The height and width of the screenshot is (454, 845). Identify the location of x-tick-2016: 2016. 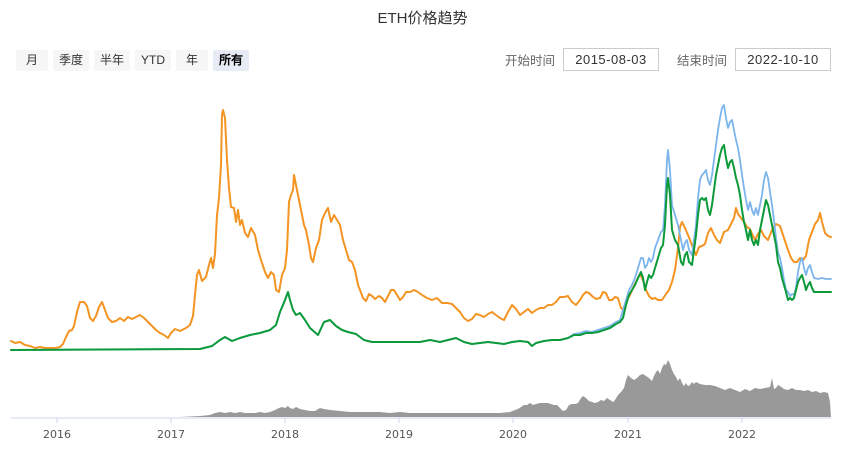
(57, 434).